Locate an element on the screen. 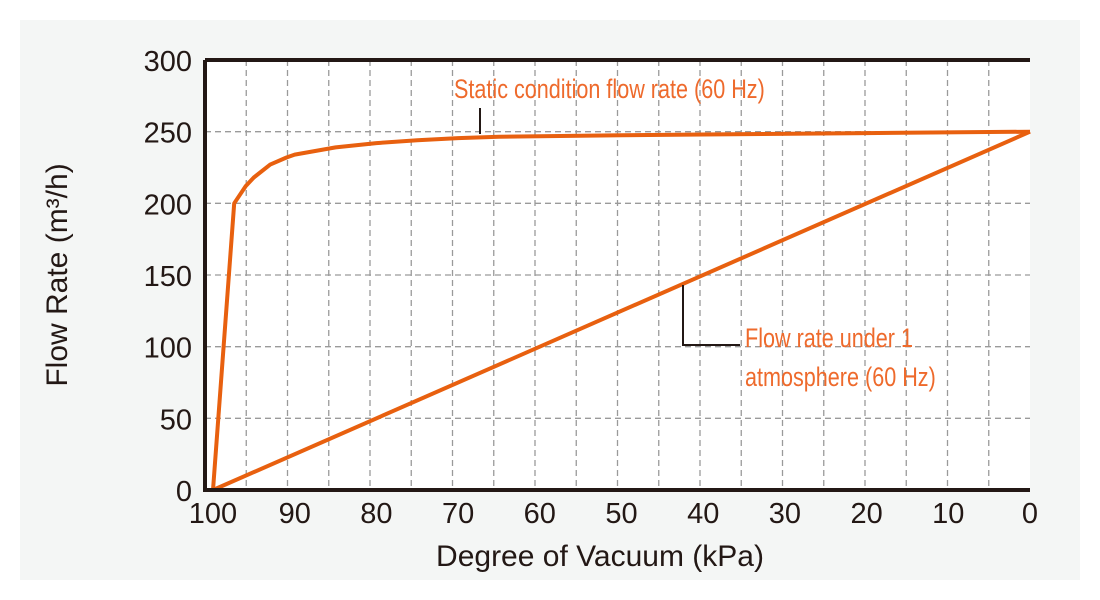 This screenshot has height=600, width=1100. y-tick-label: 100 is located at coordinates (168, 349).